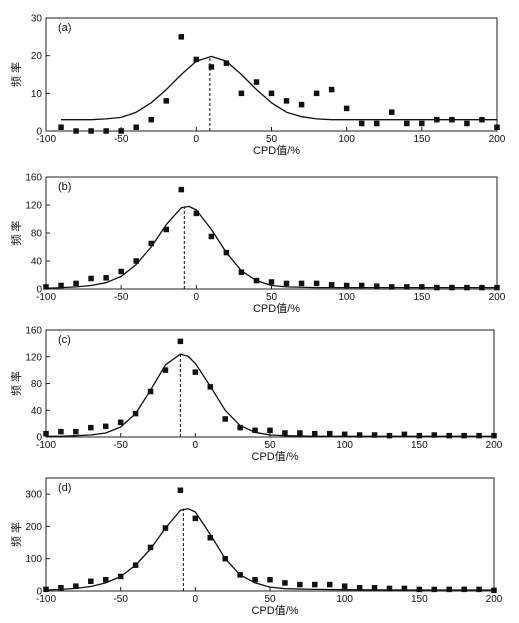 The height and width of the screenshot is (623, 519). I want to click on y-tick-label: 30, so click(37, 19).